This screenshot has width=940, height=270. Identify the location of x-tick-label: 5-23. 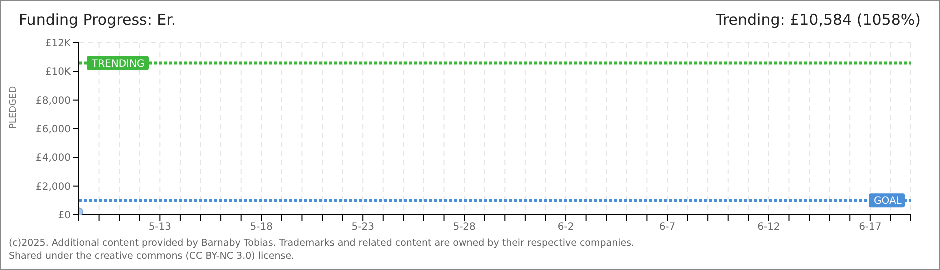
(363, 228).